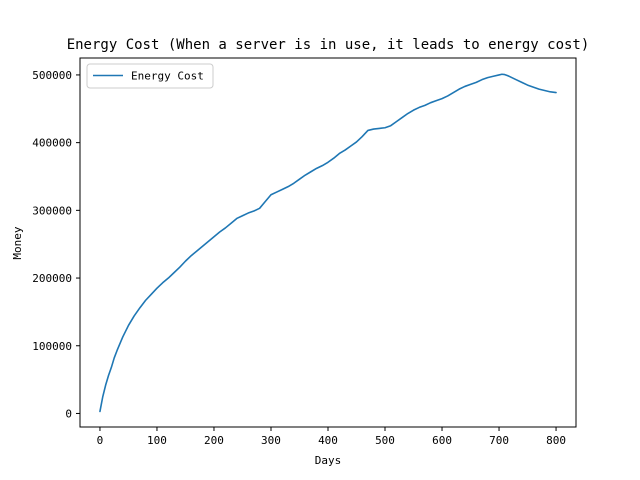  I want to click on y-tick-label: 300000, so click(52, 210).